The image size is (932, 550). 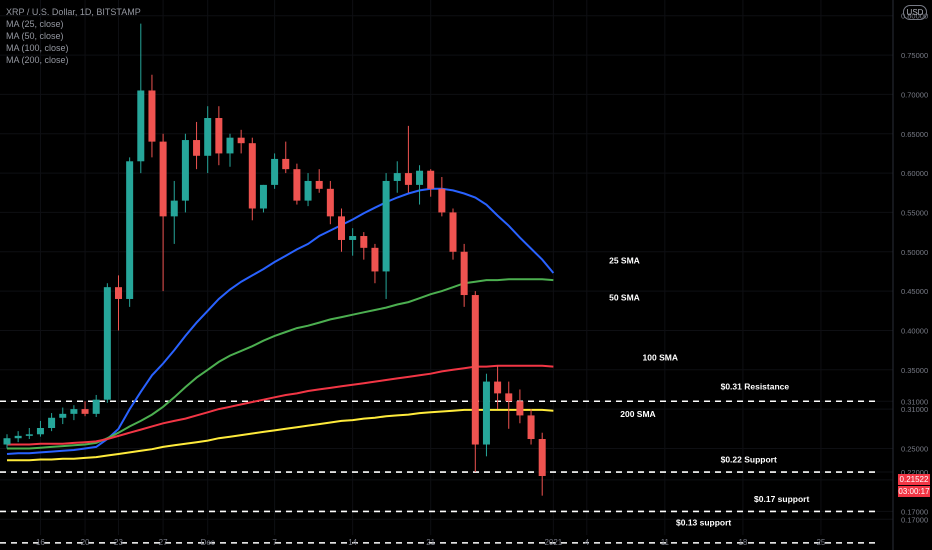 What do you see at coordinates (352, 542) in the screenshot?
I see `time-tick-label: 14` at bounding box center [352, 542].